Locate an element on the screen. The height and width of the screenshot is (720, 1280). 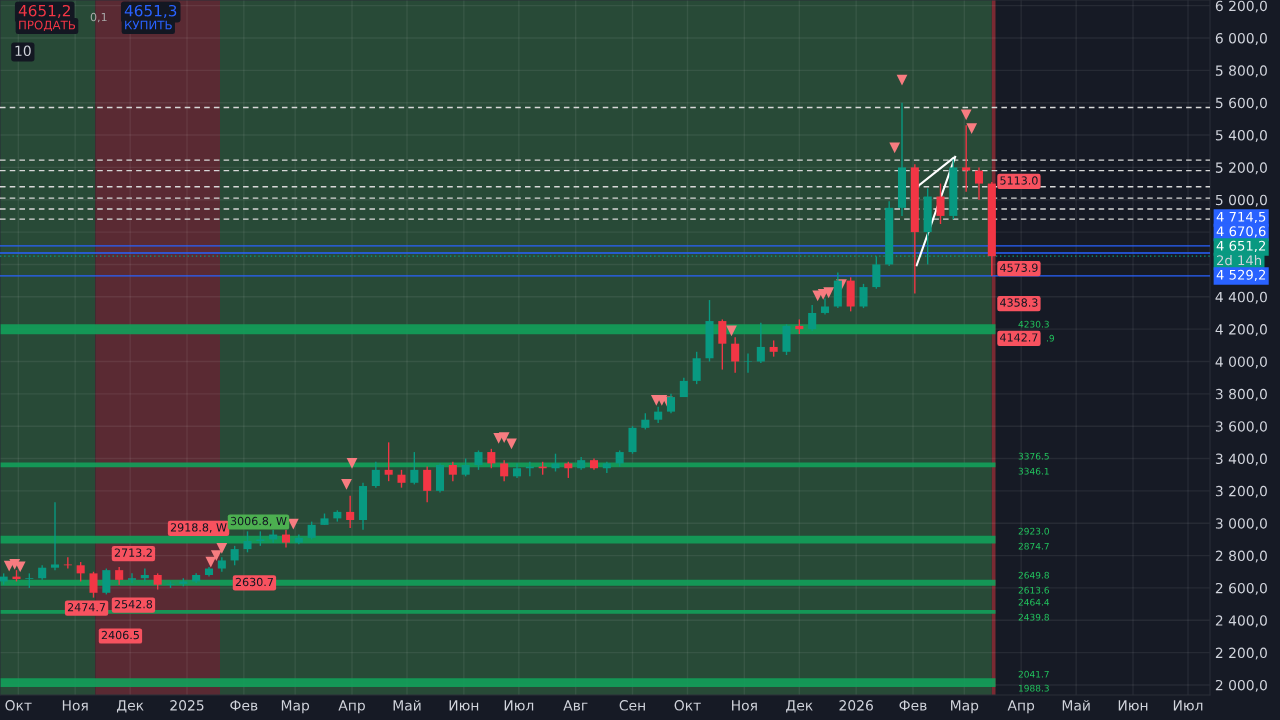
annotation: 0,1 is located at coordinates (98, 17).